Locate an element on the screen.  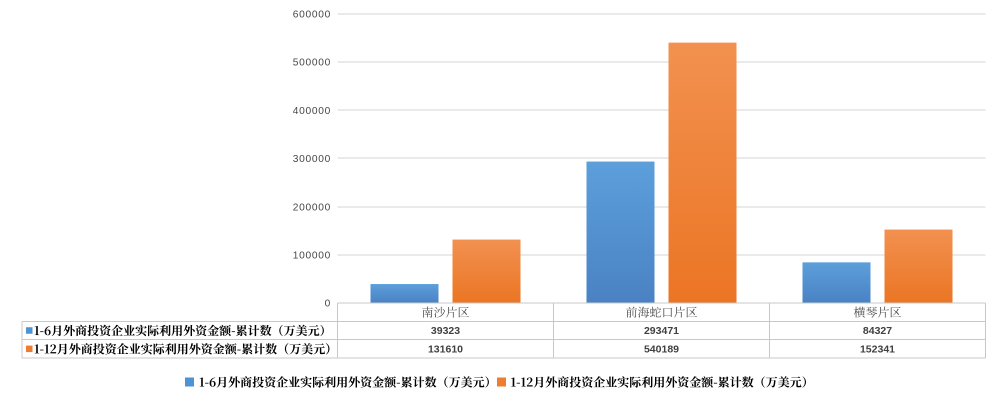
svg-text: 84327 is located at coordinates (877, 331).